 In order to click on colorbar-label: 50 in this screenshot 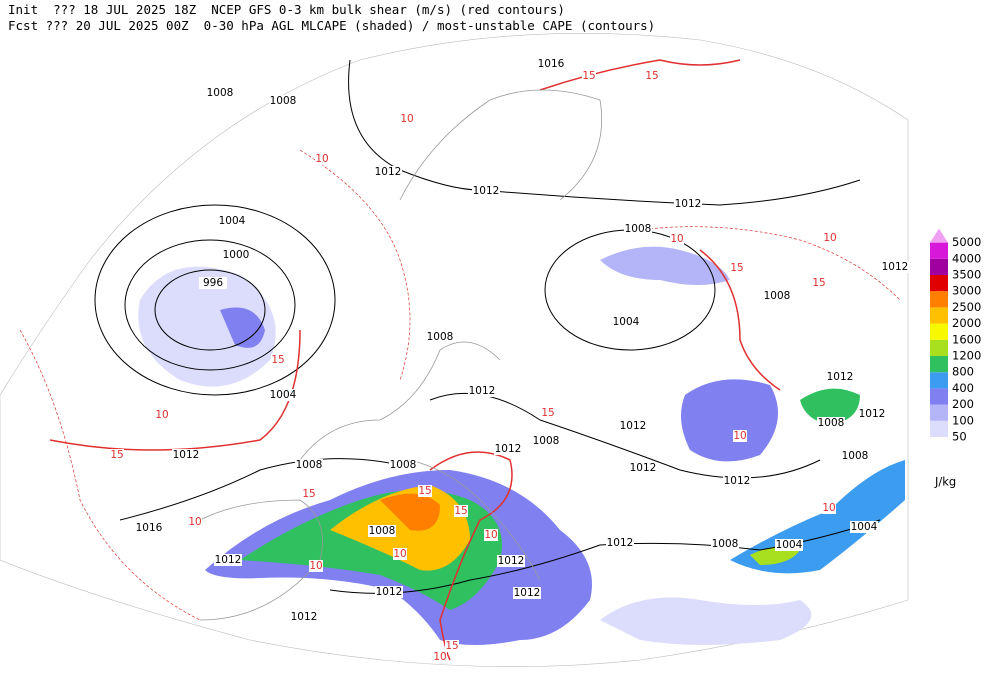, I will do `click(959, 437)`.